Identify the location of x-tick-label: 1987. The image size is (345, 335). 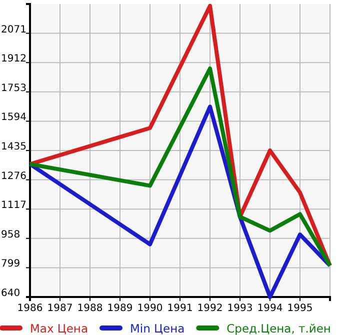
(60, 308).